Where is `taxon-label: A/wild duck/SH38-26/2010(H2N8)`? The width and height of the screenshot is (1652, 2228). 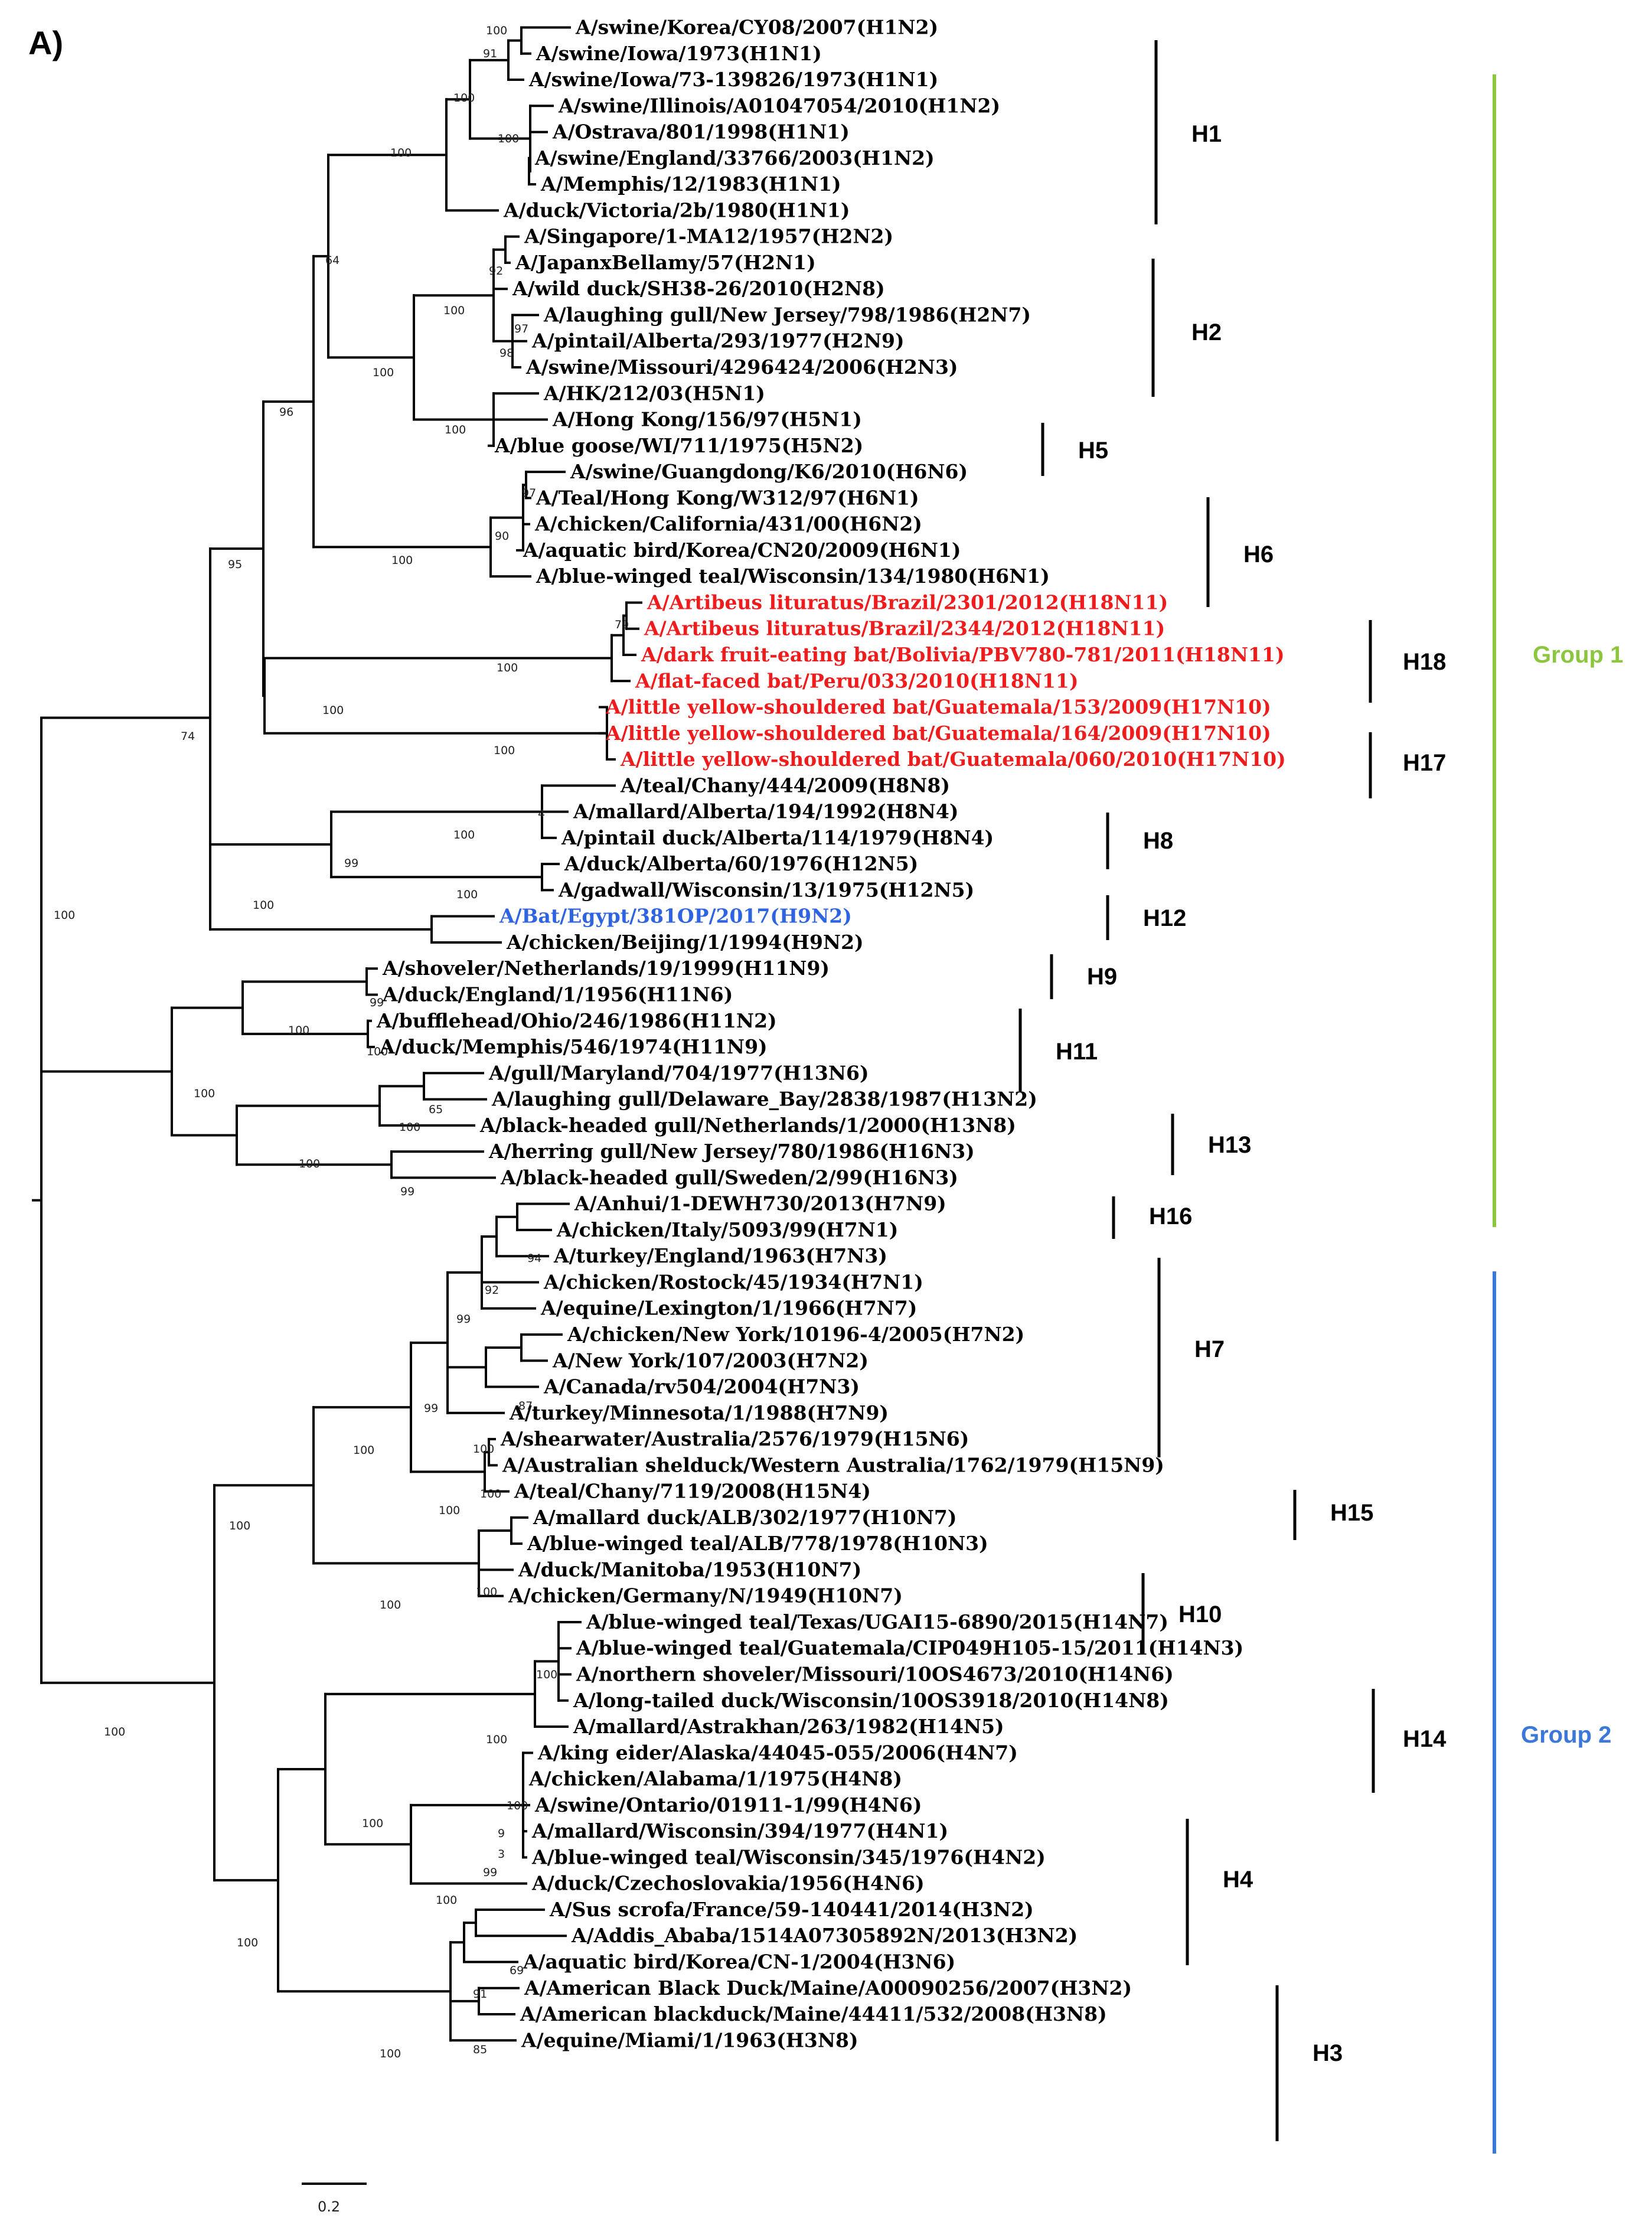 taxon-label: A/wild duck/SH38-26/2010(H2N8) is located at coordinates (699, 288).